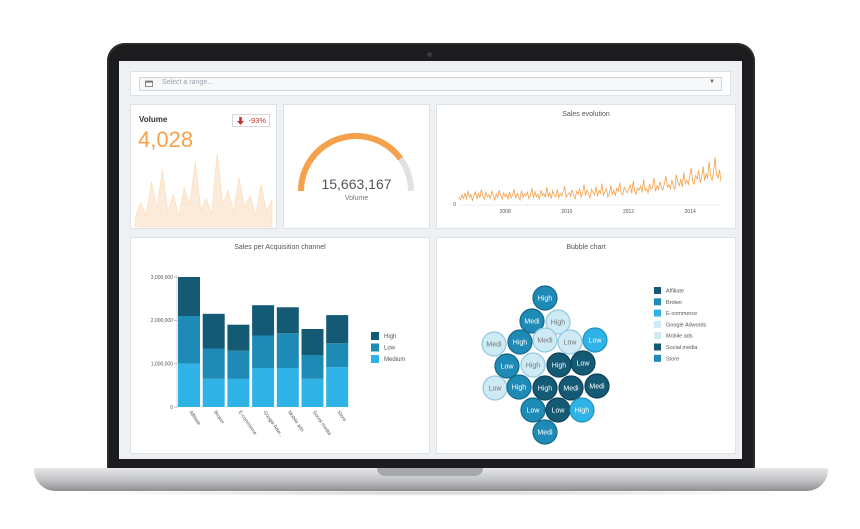 Image resolution: width=860 pixels, height=529 pixels. I want to click on volume-gauge, so click(356, 162).